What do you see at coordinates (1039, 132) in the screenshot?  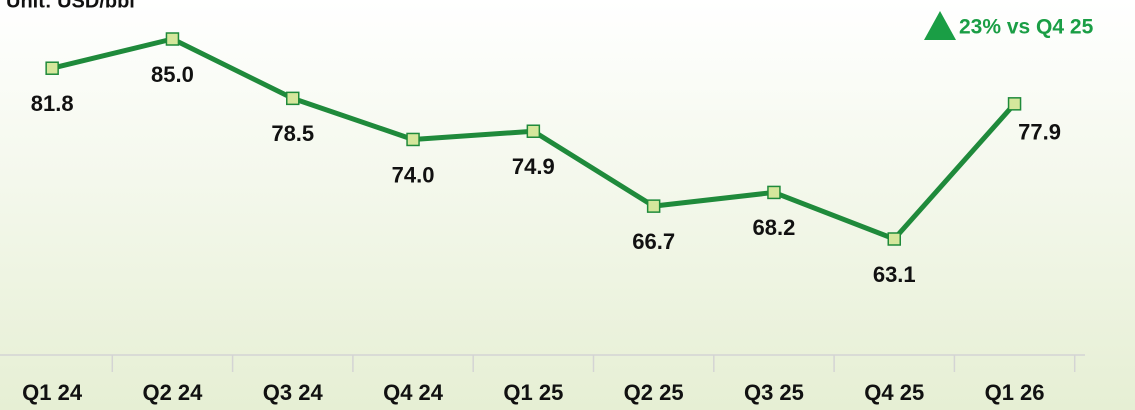 I see `value-label: 77.9` at bounding box center [1039, 132].